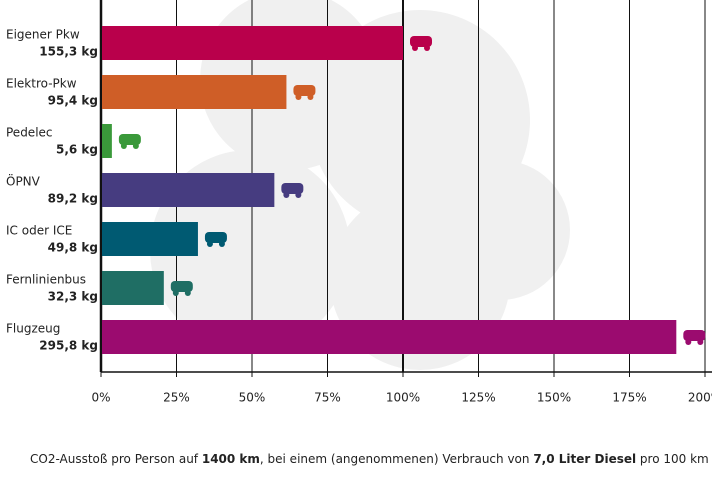 Image resolution: width=712 pixels, height=486 pixels. Describe the element at coordinates (73, 248) in the screenshot. I see `kg-label: 49,8 kg` at that location.